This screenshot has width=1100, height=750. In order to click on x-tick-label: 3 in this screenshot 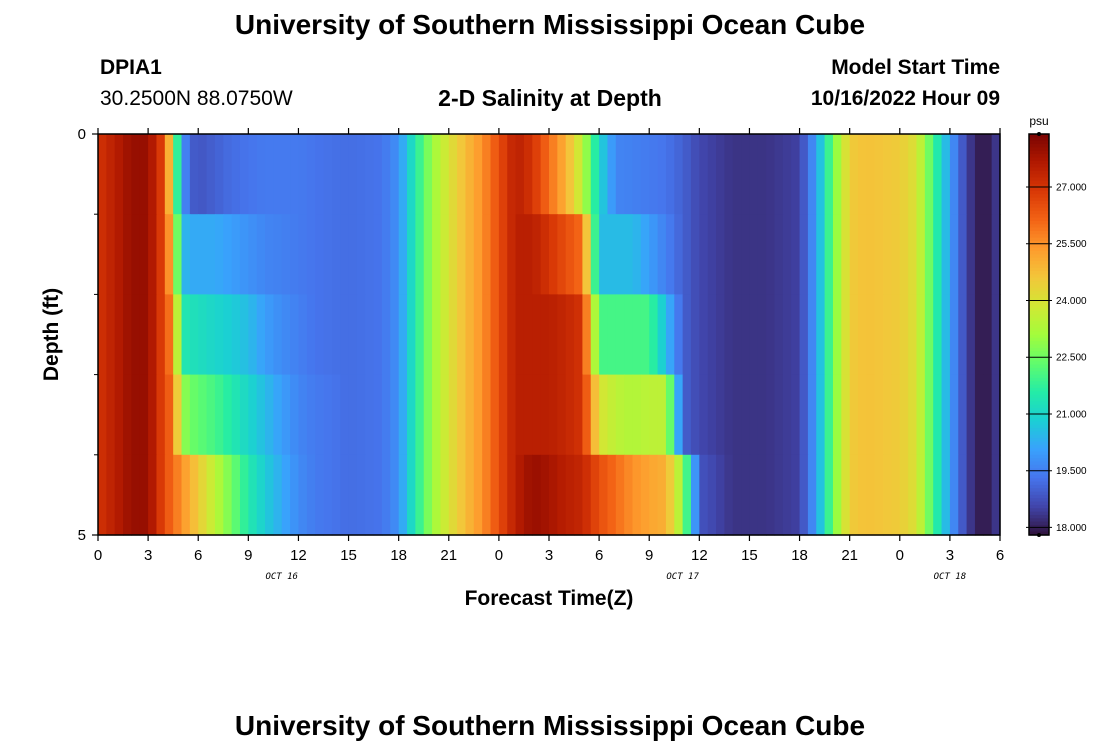, I will do `click(950, 555)`.